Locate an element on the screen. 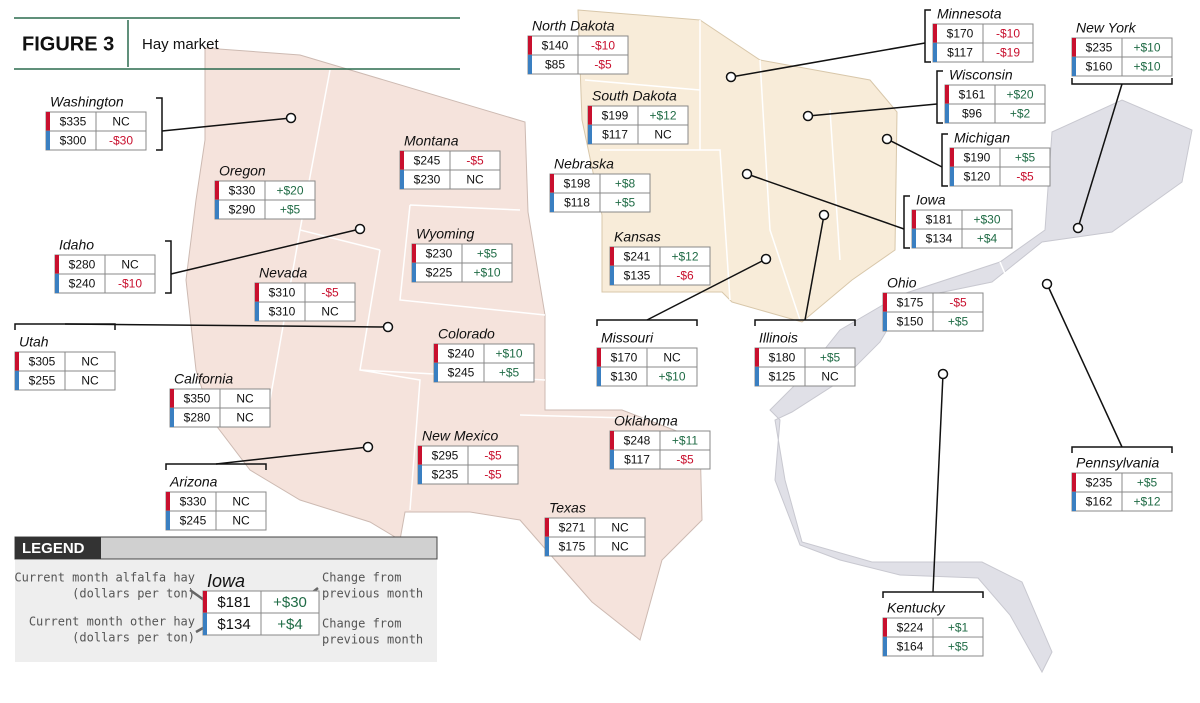 The height and width of the screenshot is (703, 1200). price-box: Washington $335 NC $300 -$30 is located at coordinates (96, 122).